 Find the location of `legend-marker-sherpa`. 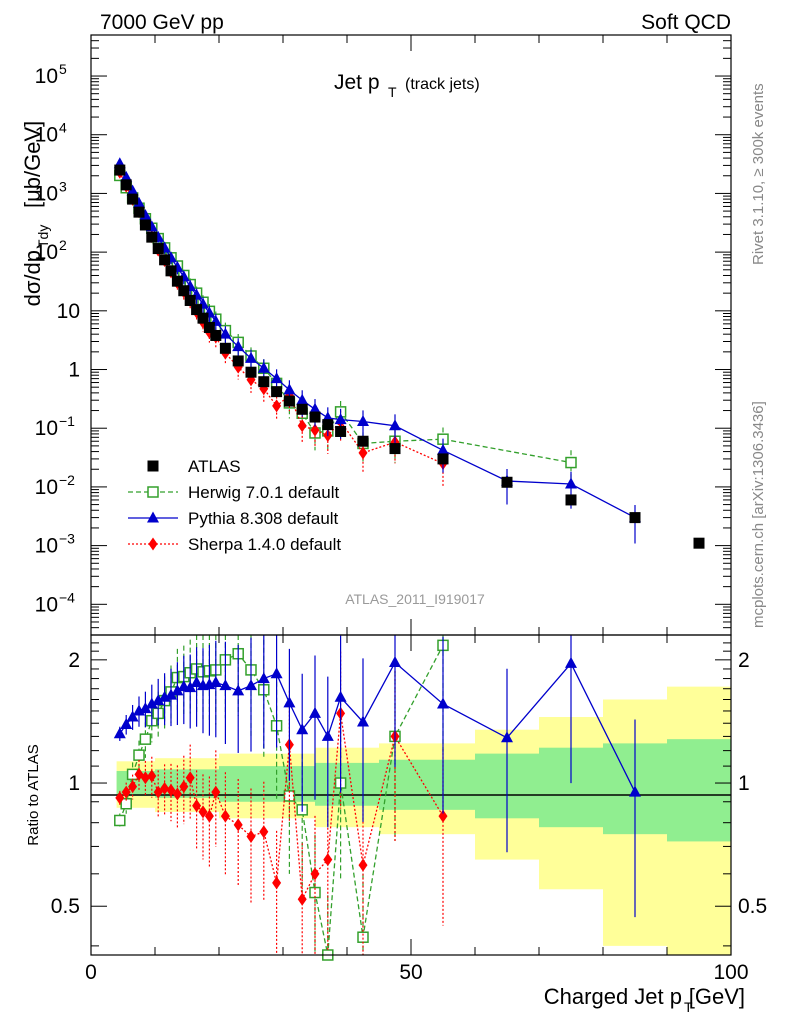

legend-marker-sherpa is located at coordinates (153, 544).